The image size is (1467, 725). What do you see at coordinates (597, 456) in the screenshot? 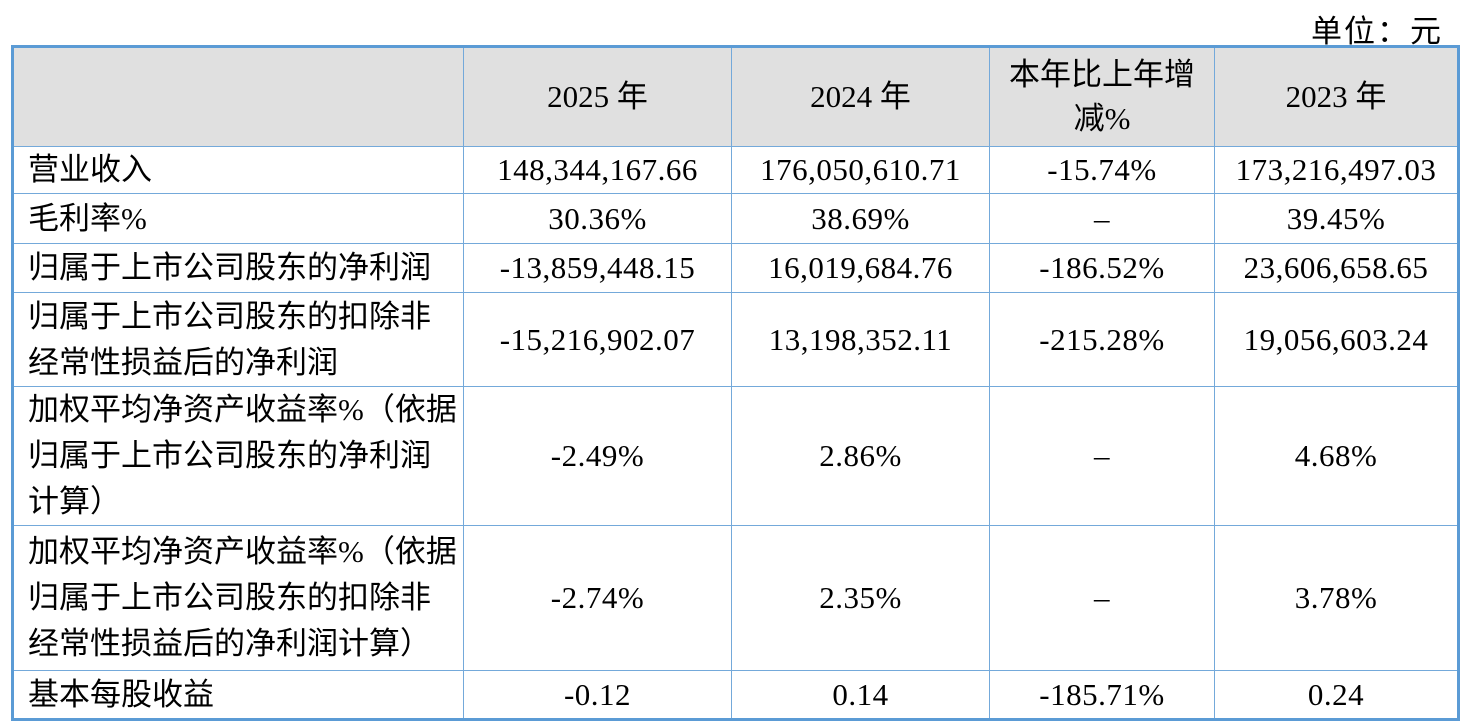
I see `value-2025: -2.49%` at bounding box center [597, 456].